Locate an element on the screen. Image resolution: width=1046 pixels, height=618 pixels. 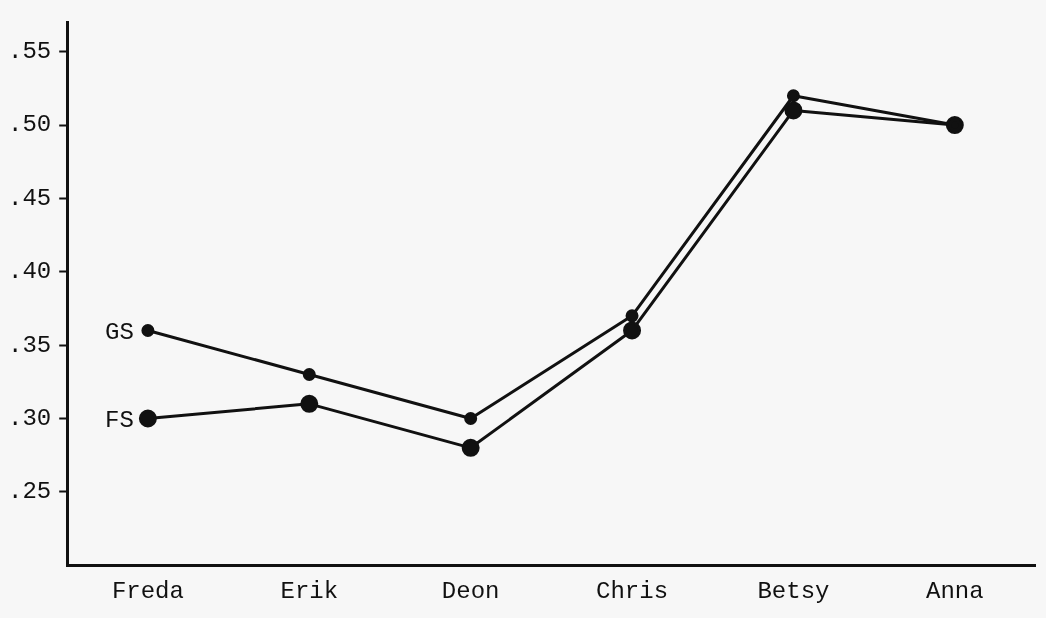
x-tick-label: Betsy is located at coordinates (793, 591).